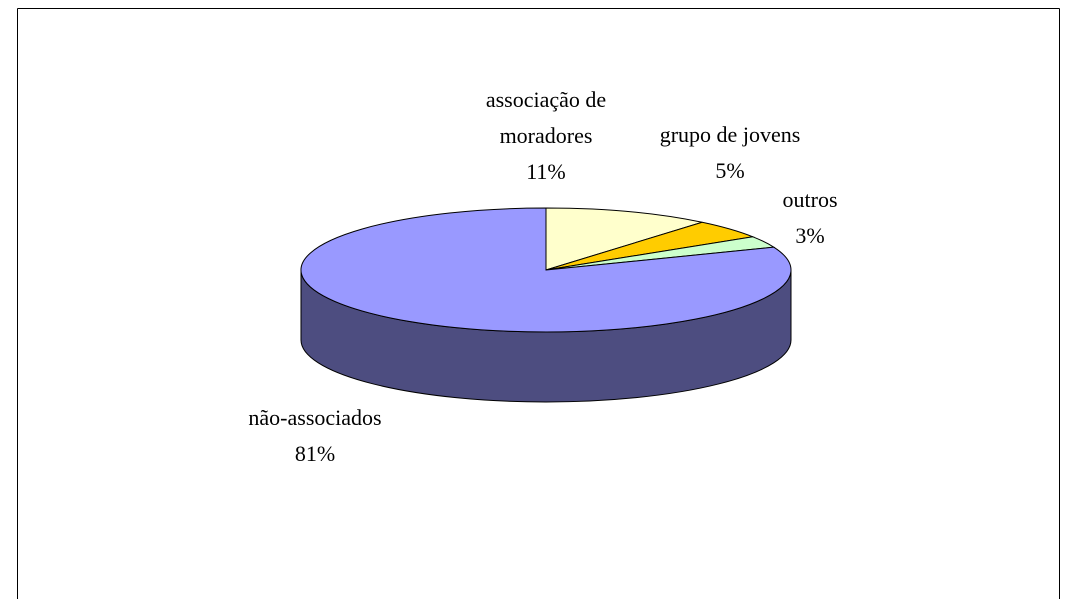  What do you see at coordinates (314, 436) in the screenshot?
I see `slice-label: não-associados 81%` at bounding box center [314, 436].